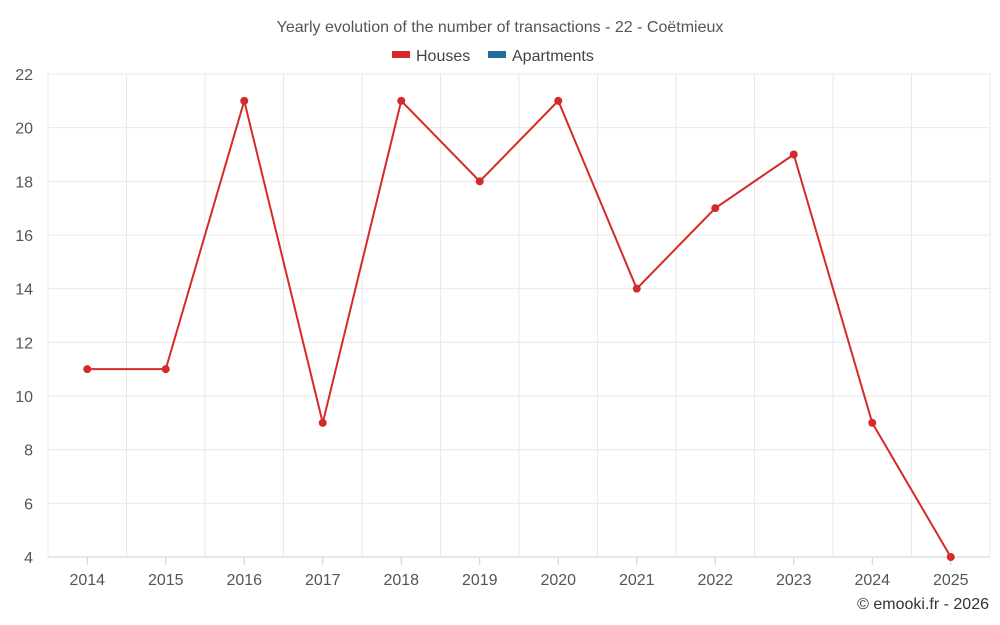 This screenshot has height=625, width=1000. I want to click on x-tick-label: 2016, so click(244, 580).